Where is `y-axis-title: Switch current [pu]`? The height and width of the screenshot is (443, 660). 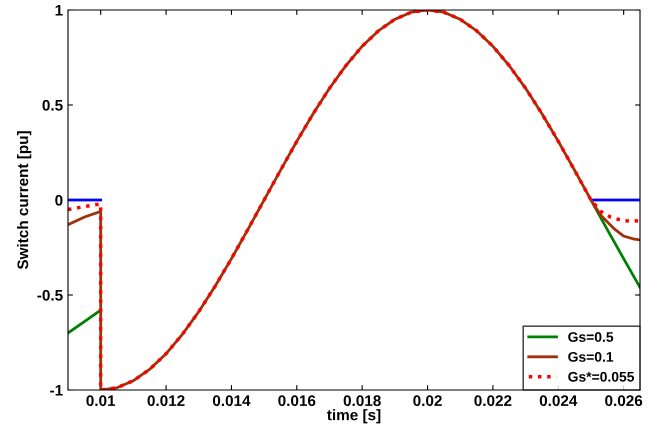 y-axis-title: Switch current [pu] is located at coordinates (24, 200).